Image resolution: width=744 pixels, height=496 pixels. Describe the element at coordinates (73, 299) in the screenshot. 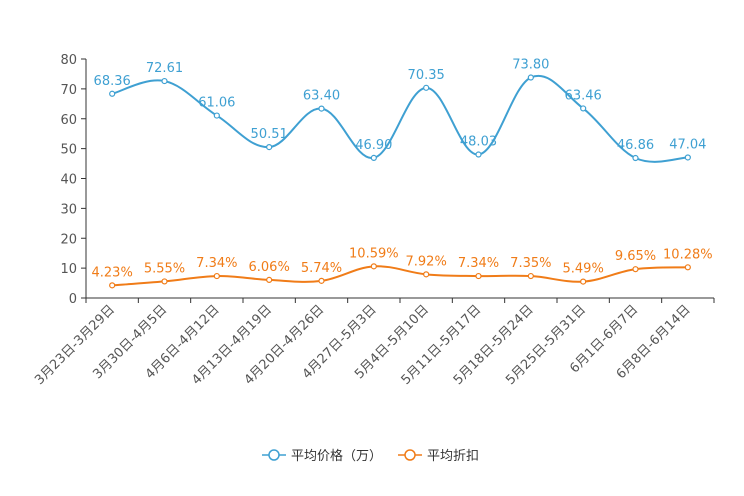

I see `y-tick-label: 0` at that location.